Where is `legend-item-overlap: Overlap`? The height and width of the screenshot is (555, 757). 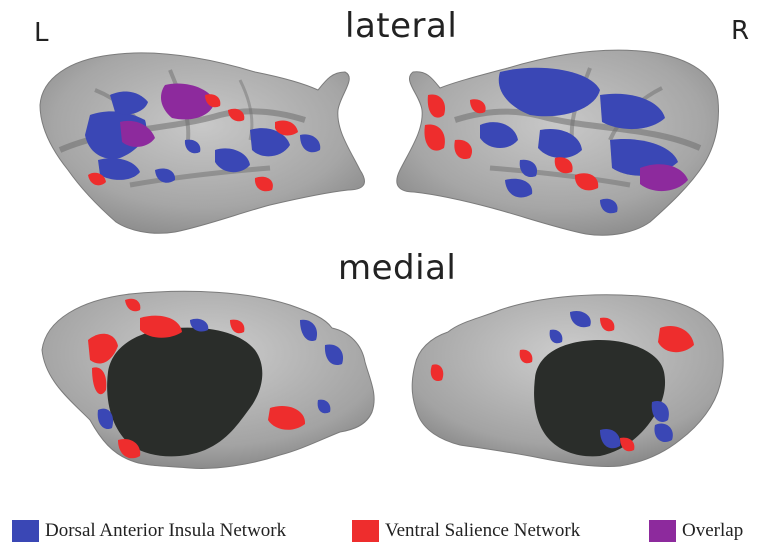 legend-item-overlap: Overlap is located at coordinates (696, 531).